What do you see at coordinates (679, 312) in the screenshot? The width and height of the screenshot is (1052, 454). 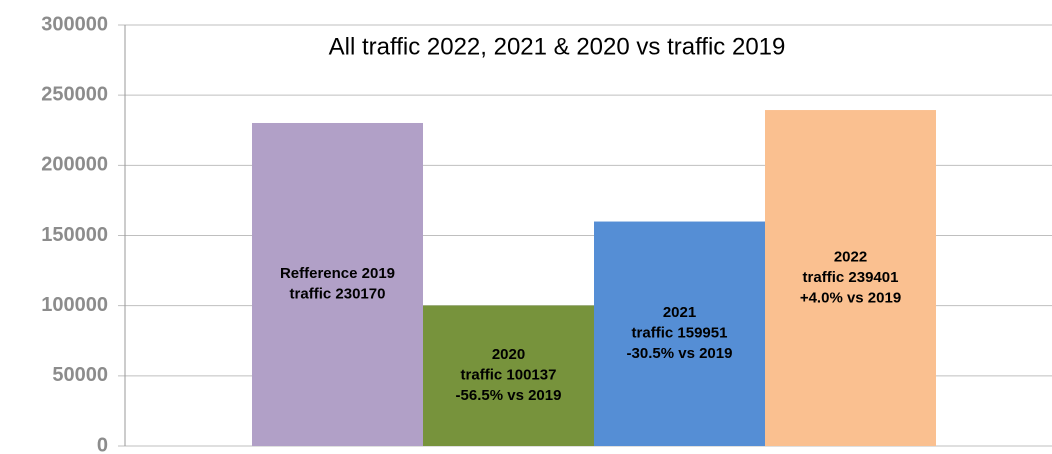 I see `value-label: 2021` at bounding box center [679, 312].